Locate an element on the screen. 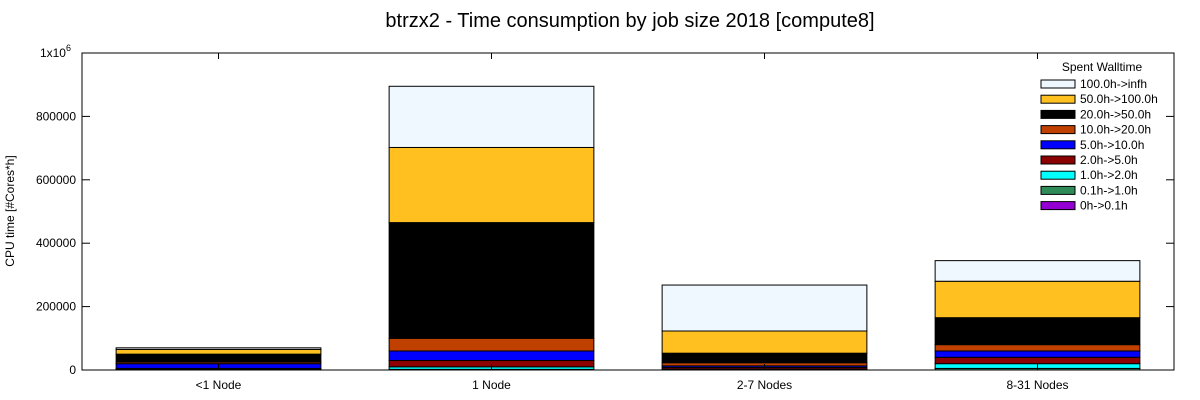 The width and height of the screenshot is (1200, 400). y-tick-label: 200000 is located at coordinates (56, 307).